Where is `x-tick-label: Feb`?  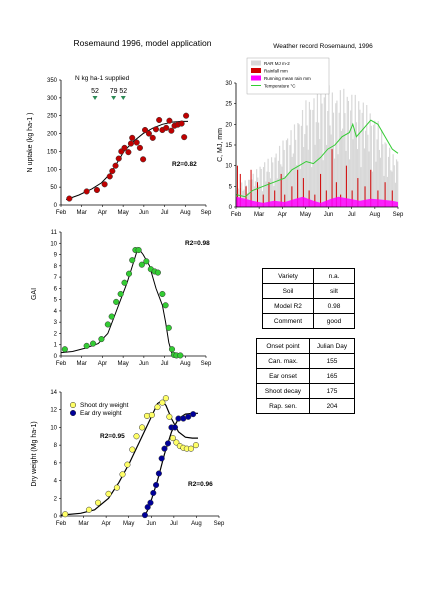 x-tick-label: Feb is located at coordinates (61, 364).